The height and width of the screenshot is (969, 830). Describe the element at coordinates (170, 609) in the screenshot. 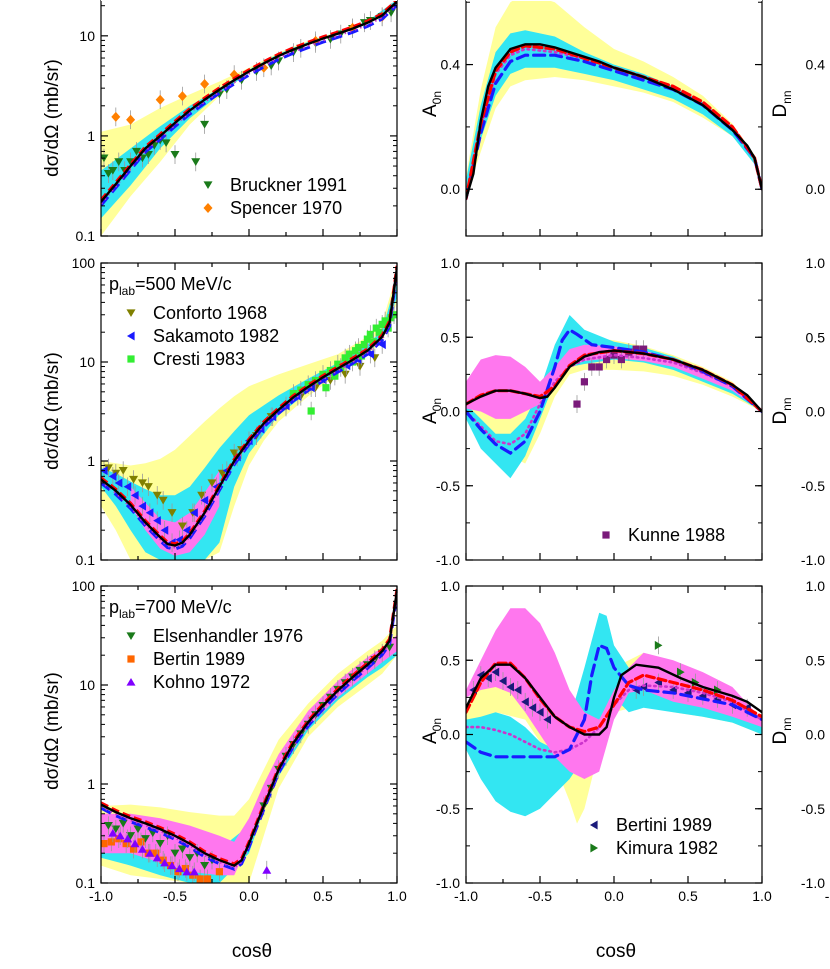

I see `momentum-label: plab=700 MeV/c` at that location.